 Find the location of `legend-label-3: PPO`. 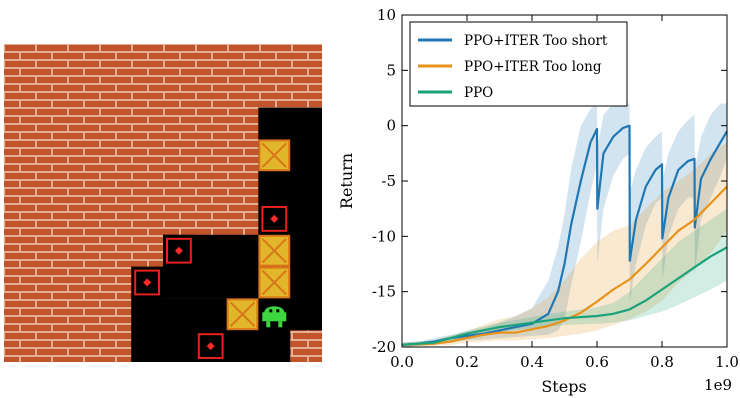

legend-label-3: PPO is located at coordinates (478, 93).